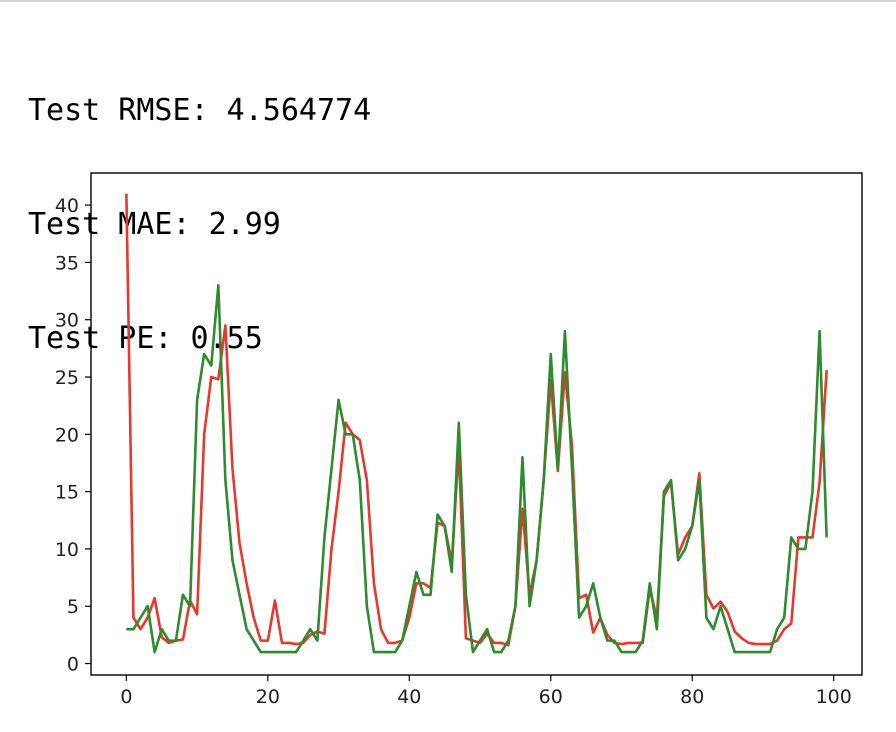  I want to click on x-tick-label: 20, so click(268, 697).